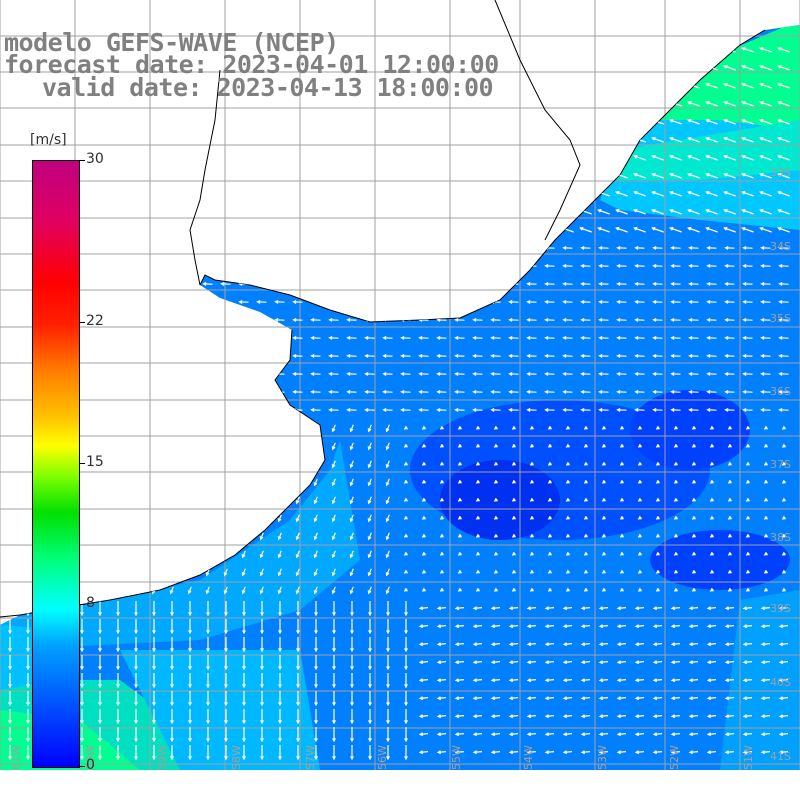 The height and width of the screenshot is (800, 800). Describe the element at coordinates (780, 391) in the screenshot. I see `latitude-label: 36S` at that location.